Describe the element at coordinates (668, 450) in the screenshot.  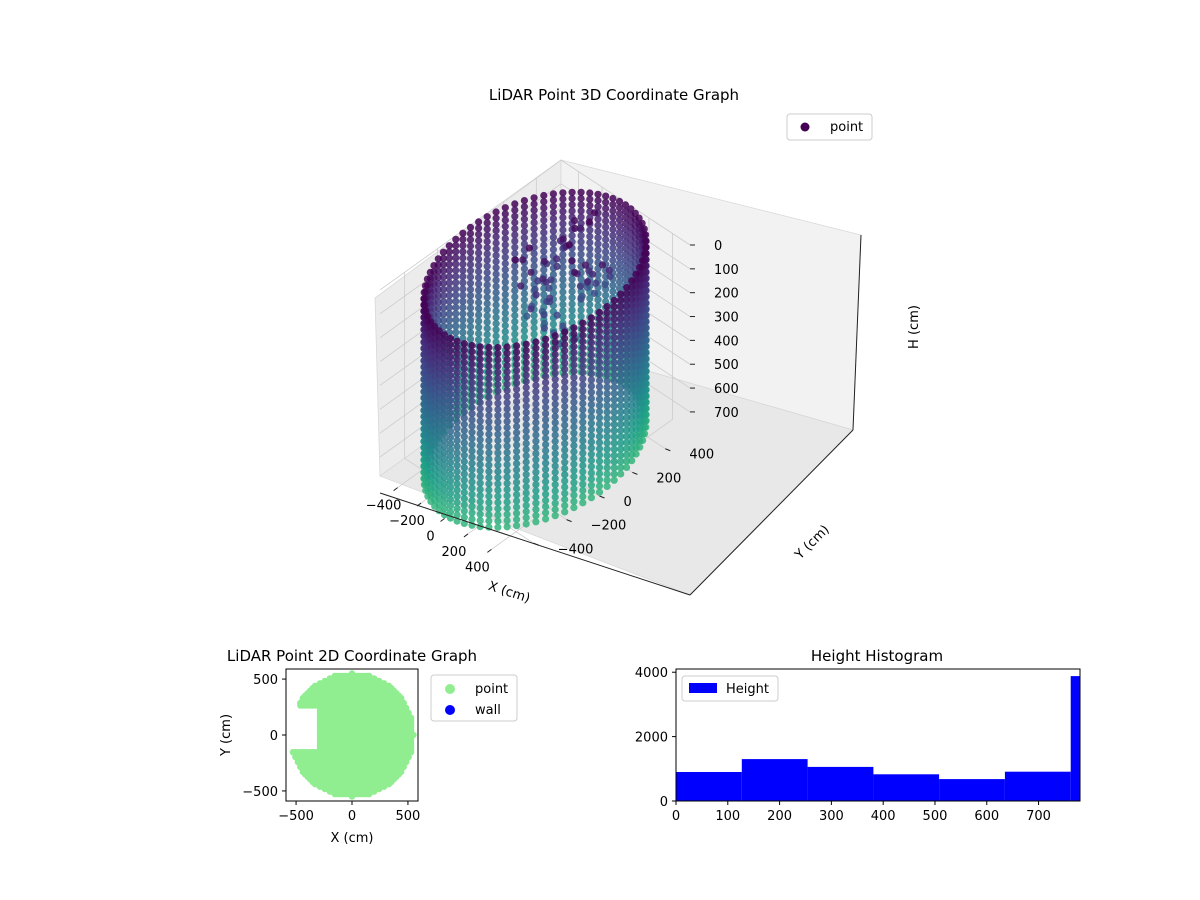
I see `y-tick-3d` at that location.